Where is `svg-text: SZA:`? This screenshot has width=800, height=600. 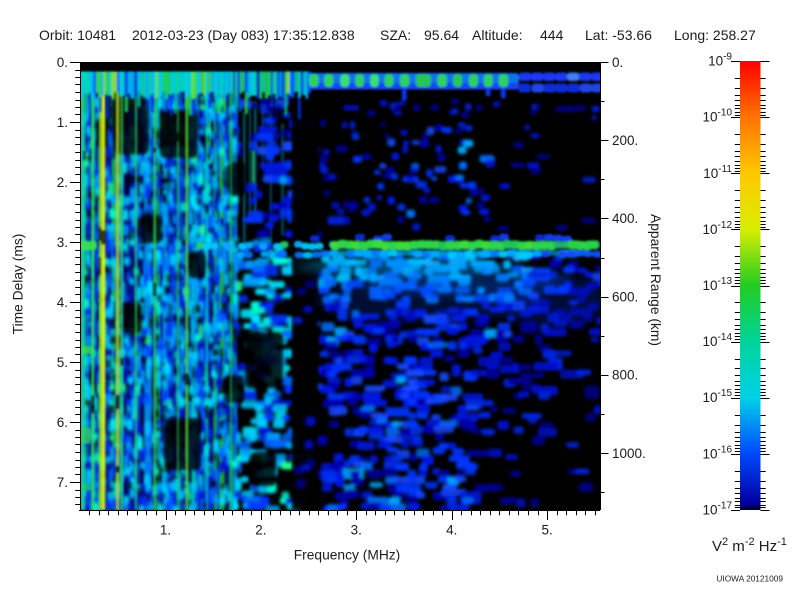
svg-text: SZA: is located at coordinates (395, 35).